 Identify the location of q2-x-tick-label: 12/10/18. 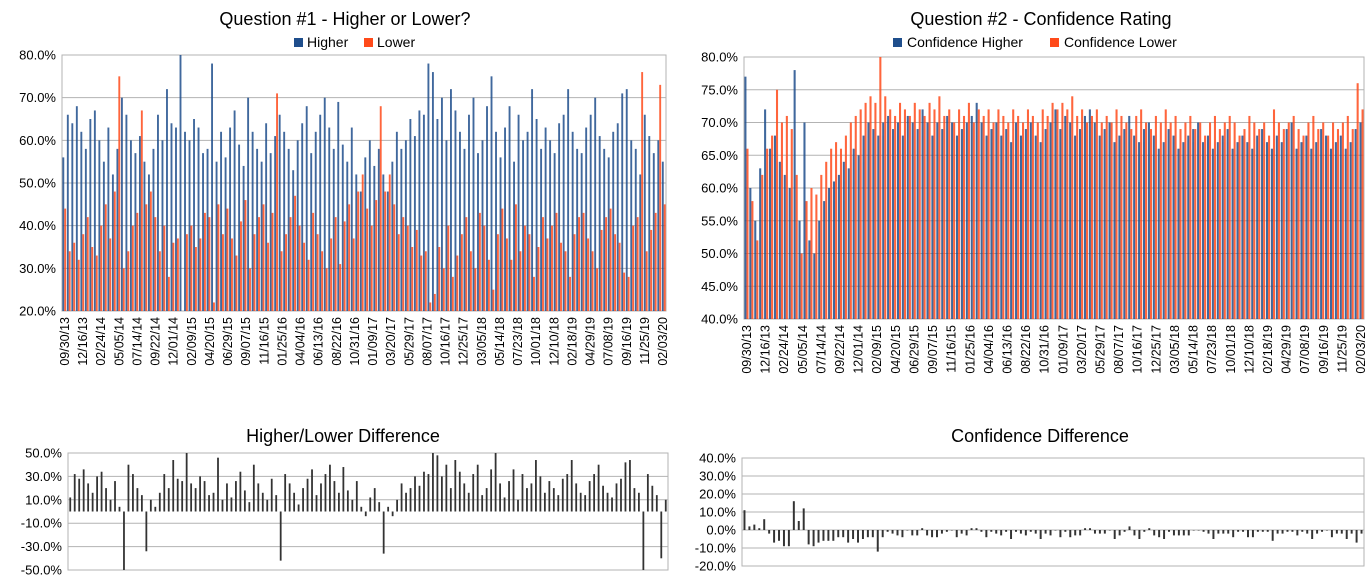
(1249, 349).